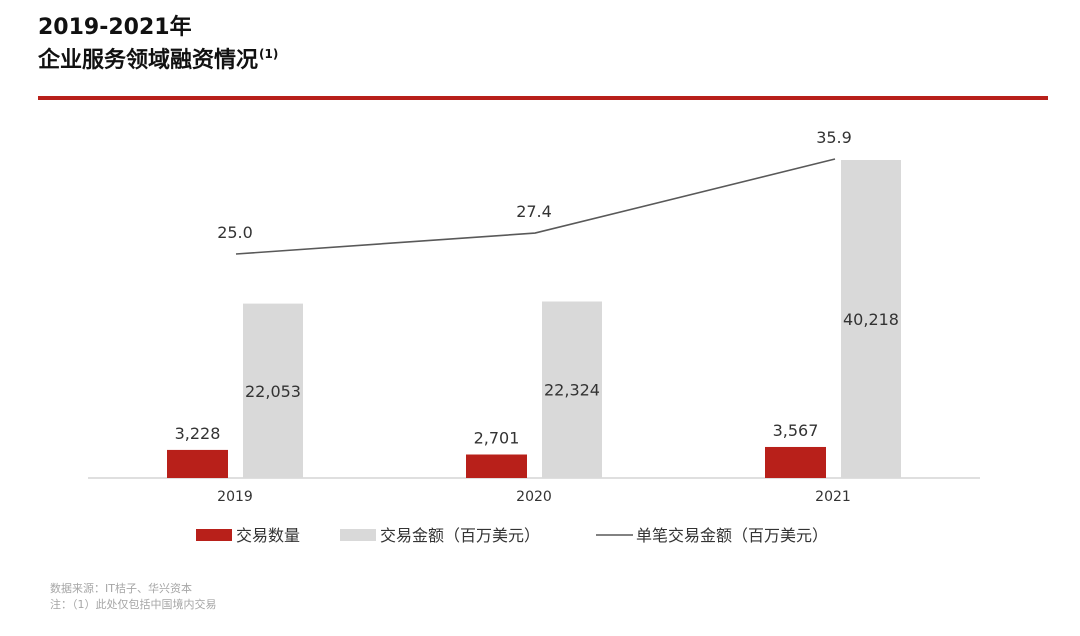 The image size is (1080, 636). What do you see at coordinates (198, 433) in the screenshot?
I see `label-count-2019: 3,228` at bounding box center [198, 433].